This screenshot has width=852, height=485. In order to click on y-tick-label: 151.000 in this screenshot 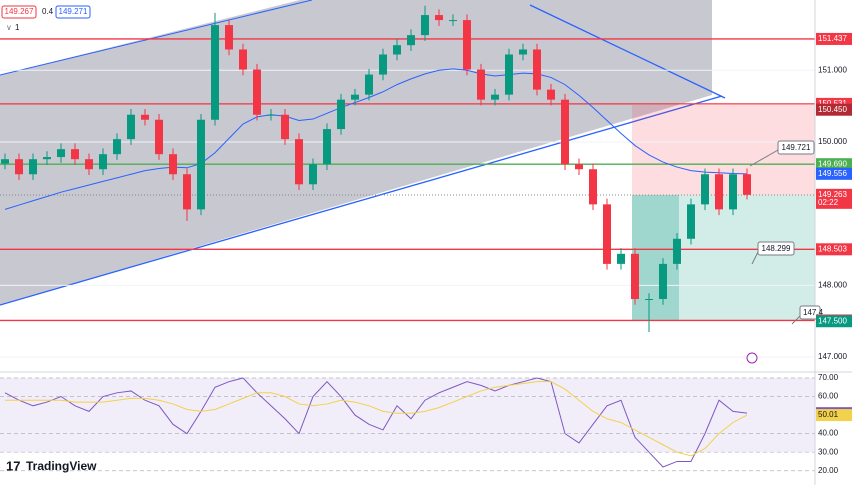, I will do `click(832, 69)`.